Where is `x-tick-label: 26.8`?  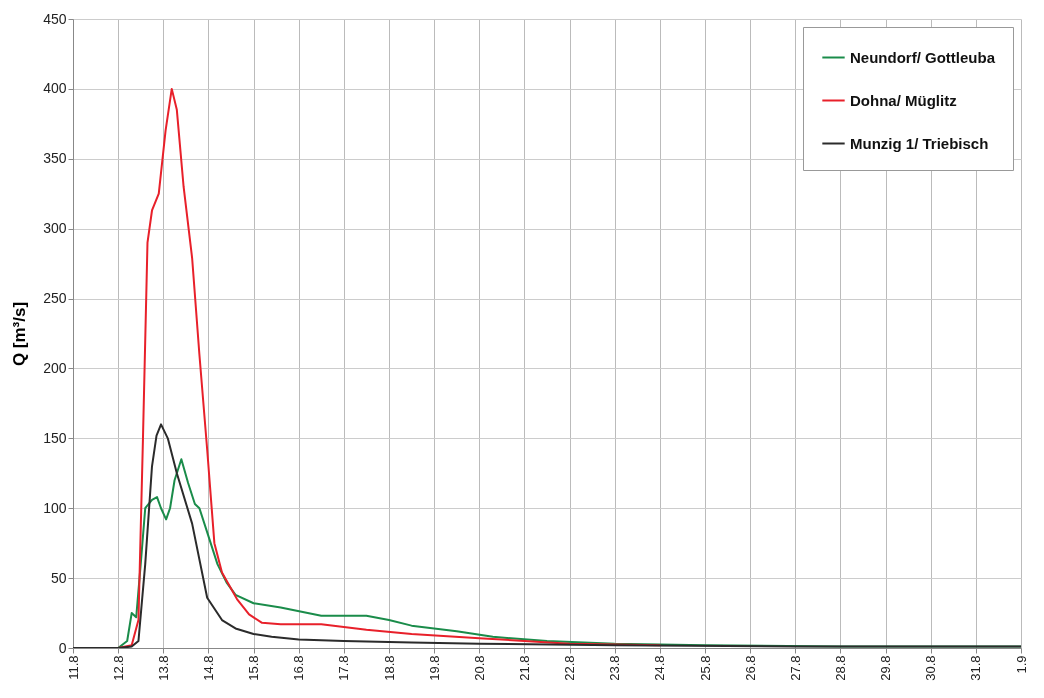 x-tick-label: 26.8 is located at coordinates (750, 668).